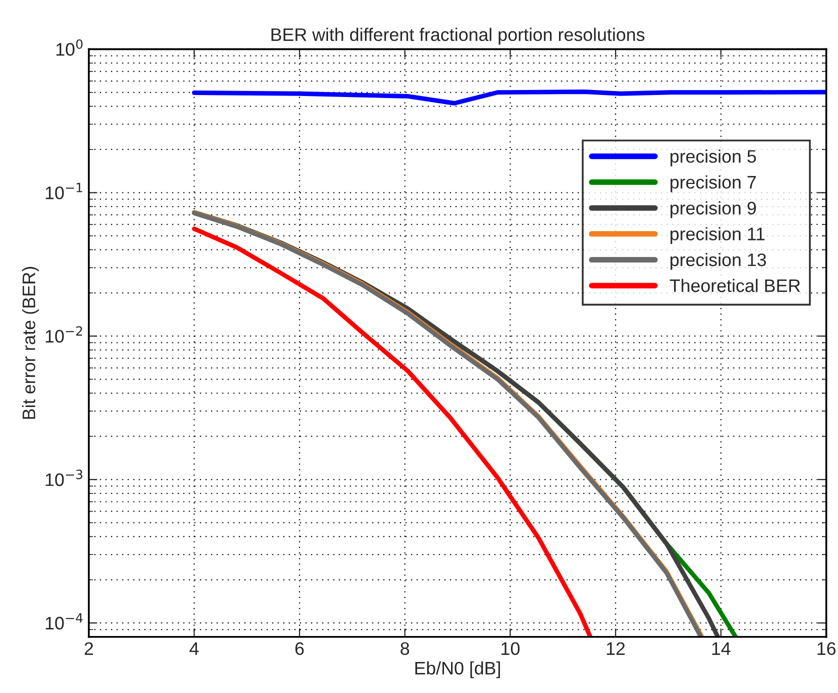 The image size is (838, 693). Describe the element at coordinates (721, 648) in the screenshot. I see `x-tick-label: 14` at that location.